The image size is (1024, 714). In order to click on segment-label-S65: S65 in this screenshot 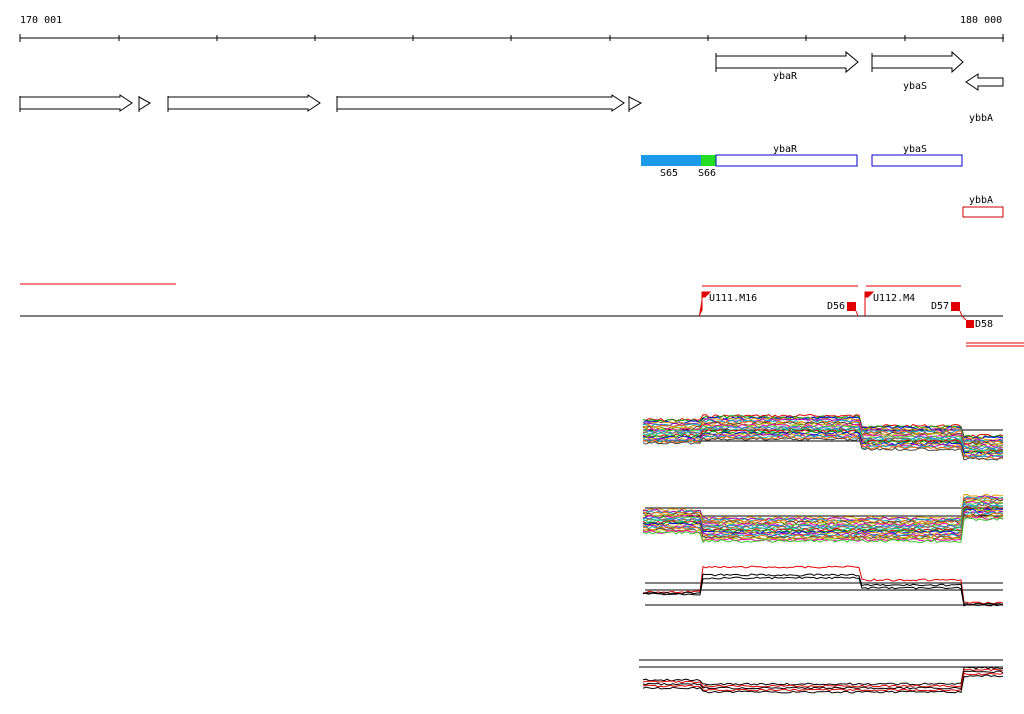, I will do `click(669, 173)`.